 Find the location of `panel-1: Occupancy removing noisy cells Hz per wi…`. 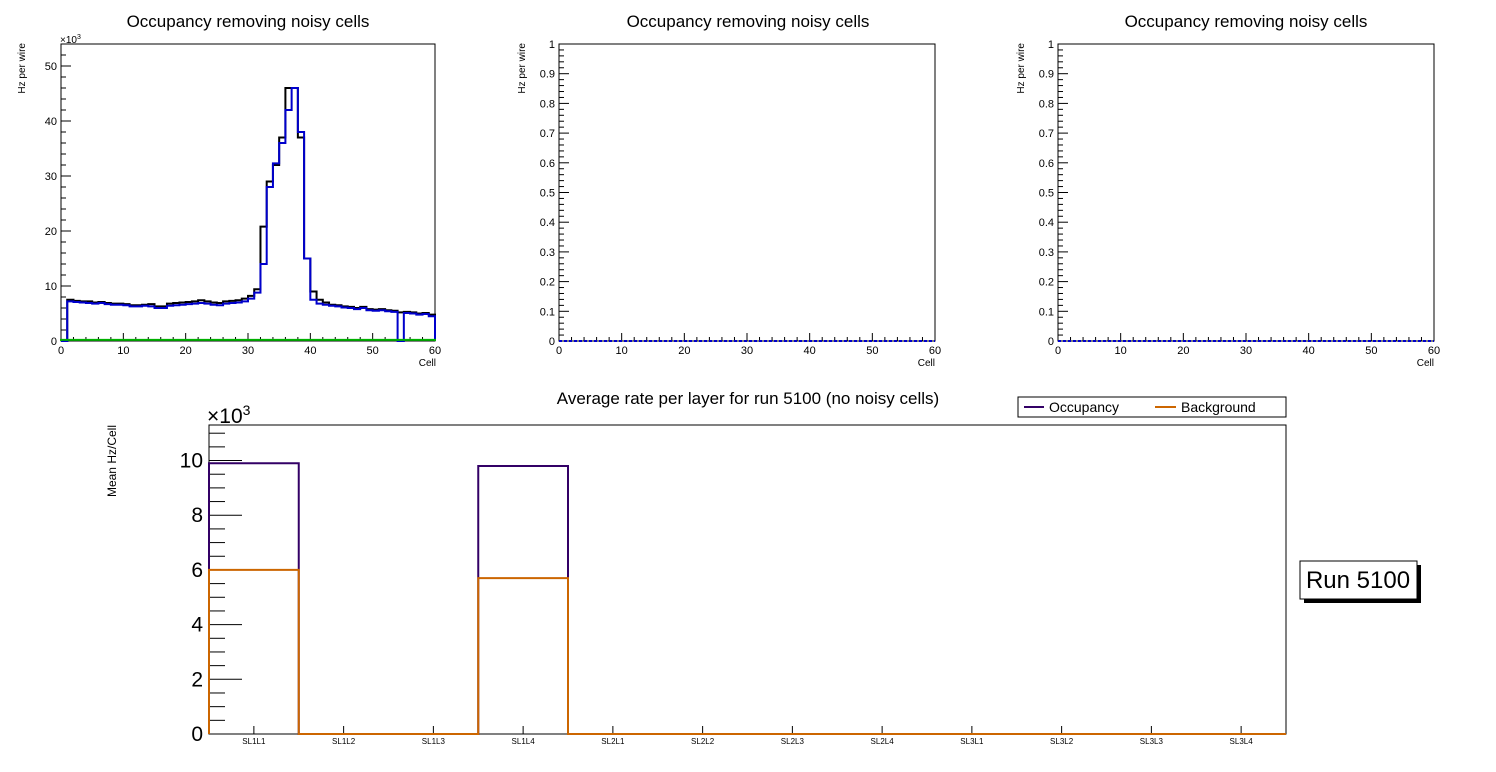

panel-1: Occupancy removing noisy cells Hz per wi… is located at coordinates (229, 190).